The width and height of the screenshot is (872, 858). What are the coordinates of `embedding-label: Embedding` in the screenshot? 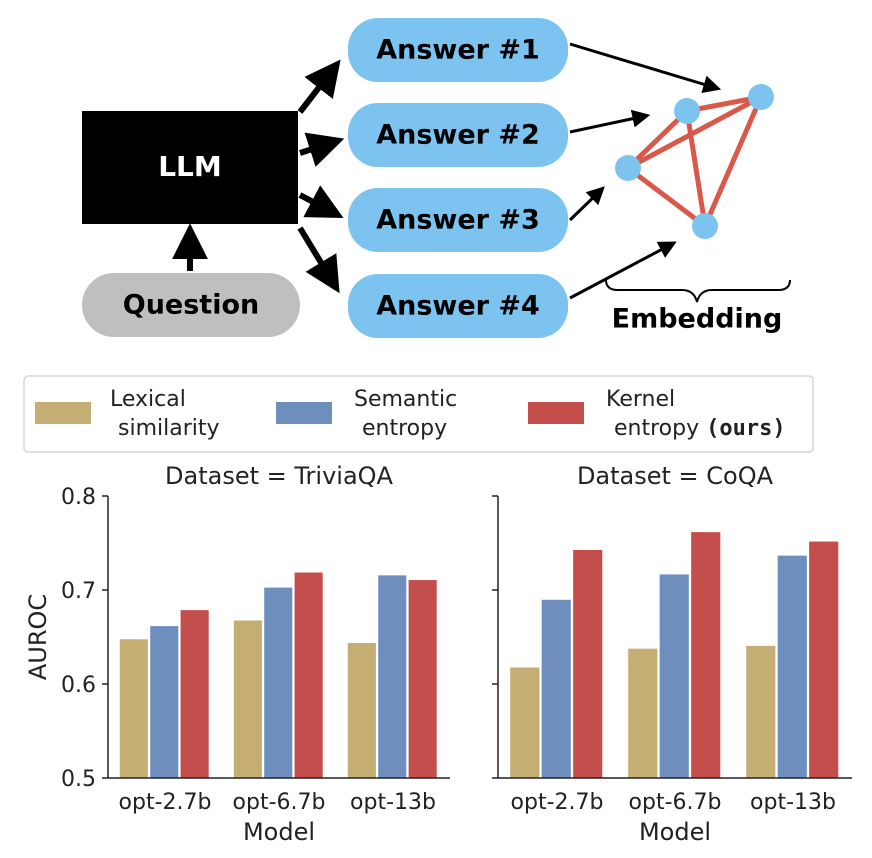 It's located at (697, 319).